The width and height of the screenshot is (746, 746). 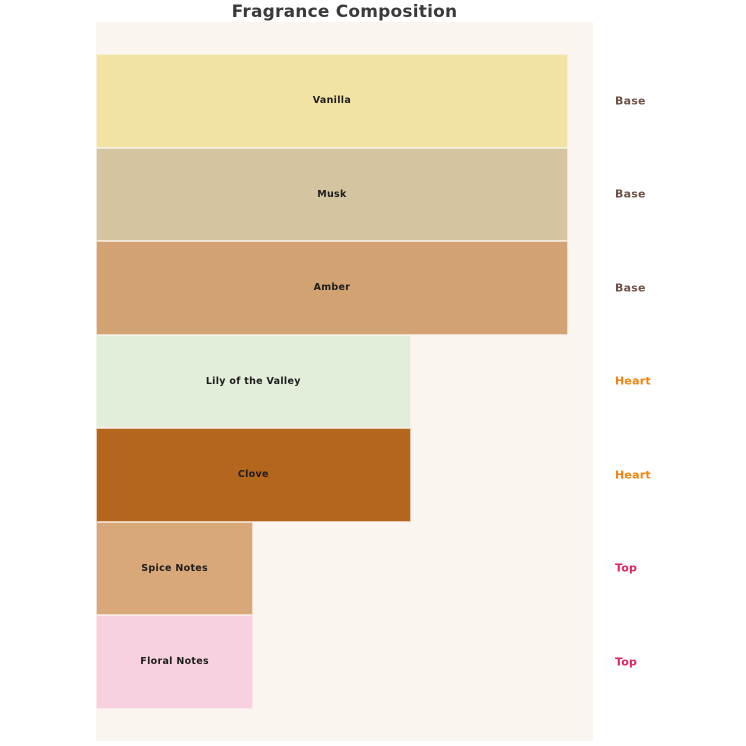 I want to click on bar-label: Clove, so click(x=253, y=475).